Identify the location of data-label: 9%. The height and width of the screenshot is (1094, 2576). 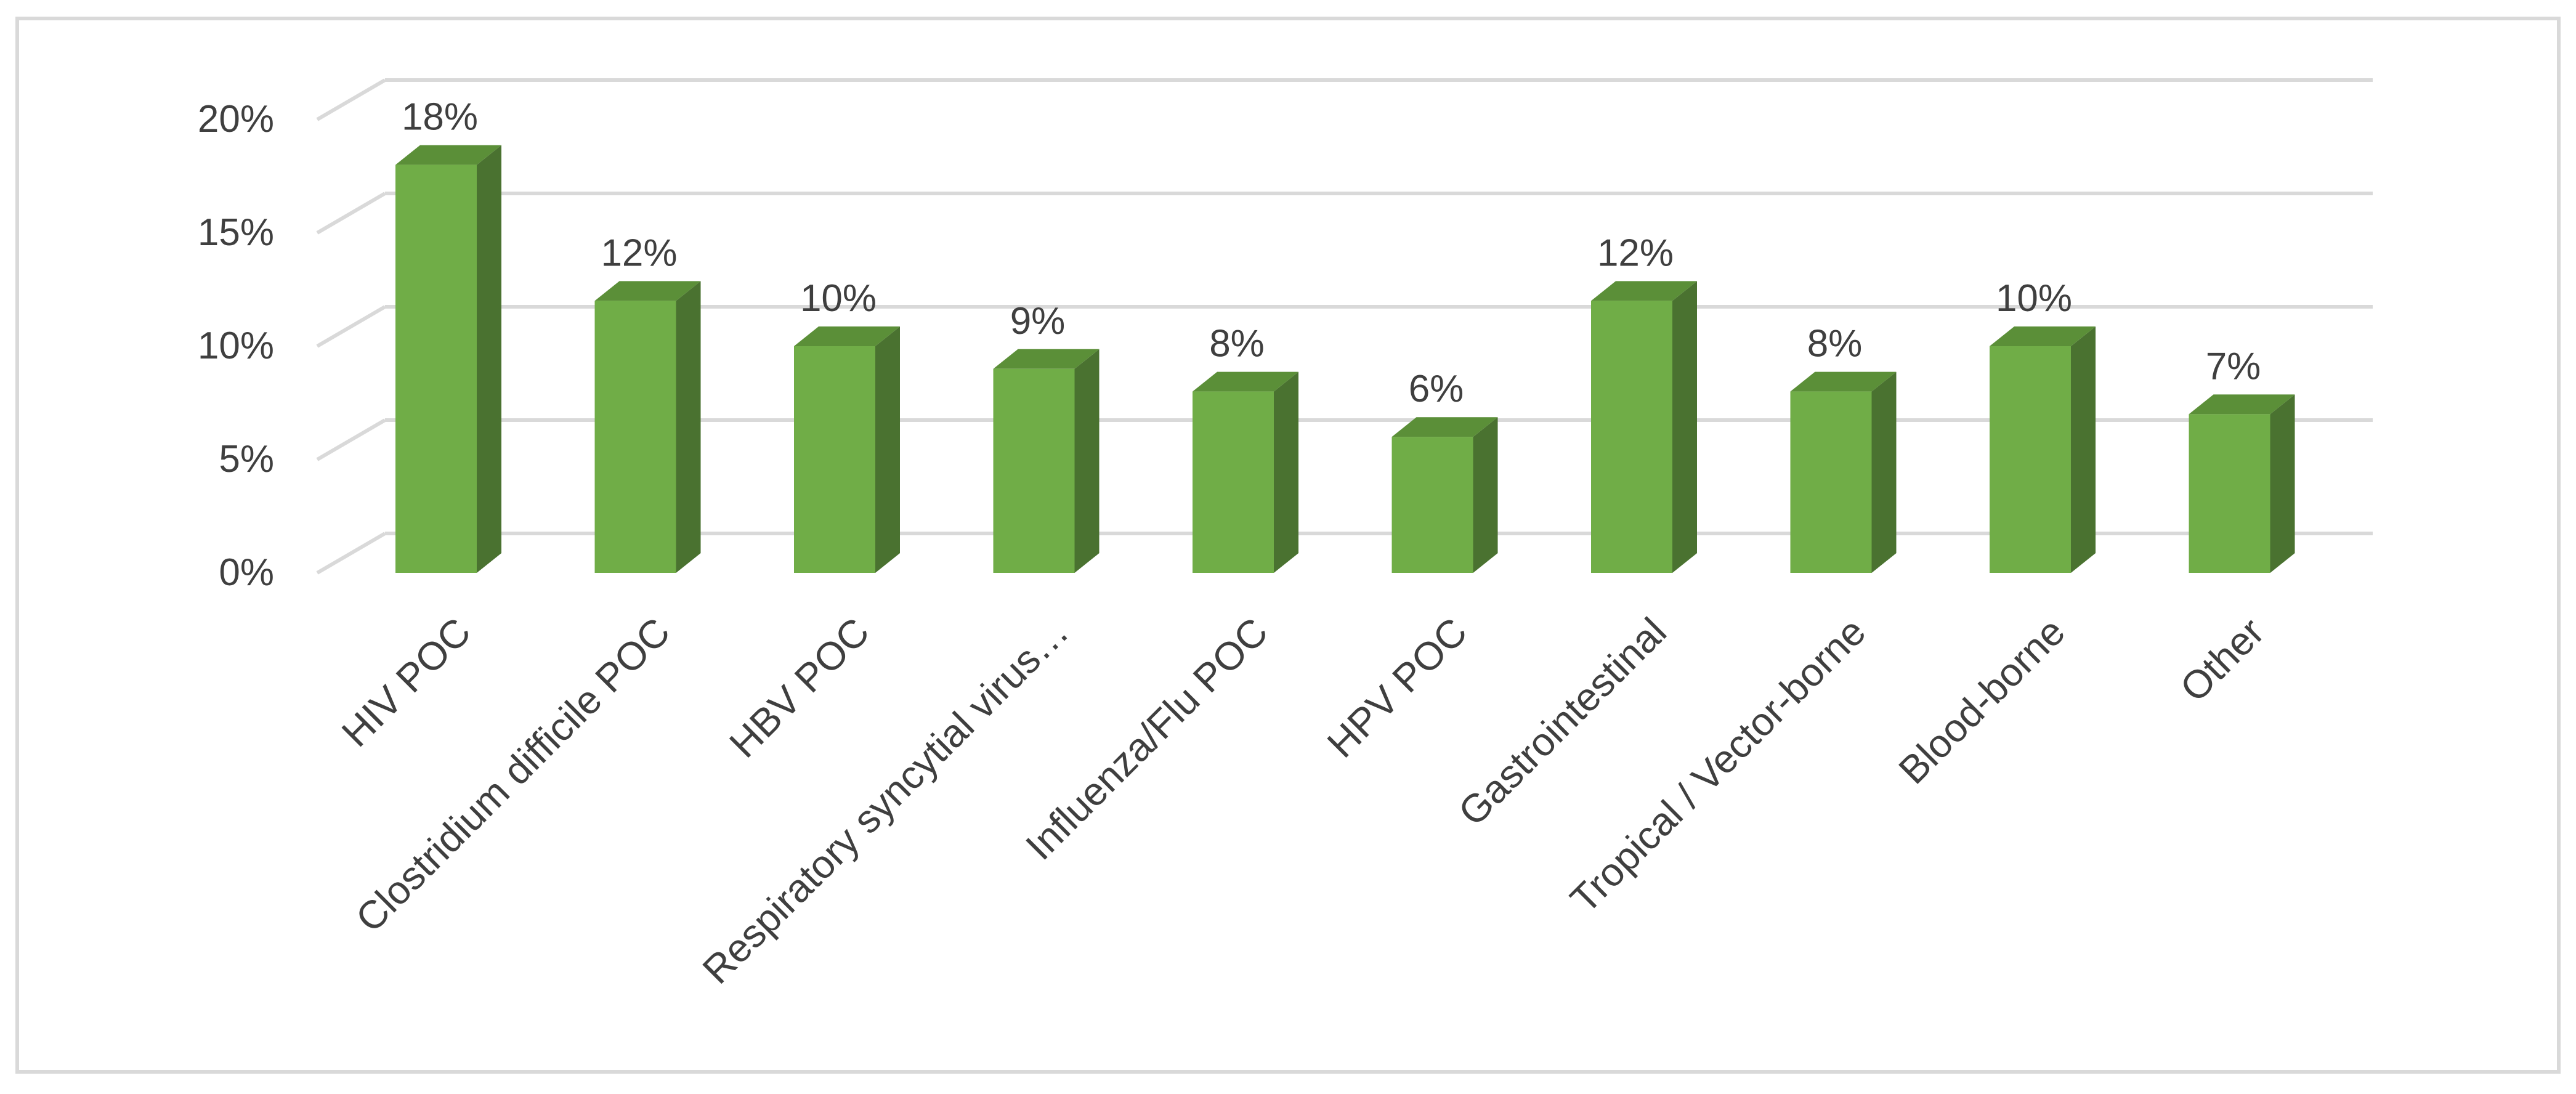
(1038, 321).